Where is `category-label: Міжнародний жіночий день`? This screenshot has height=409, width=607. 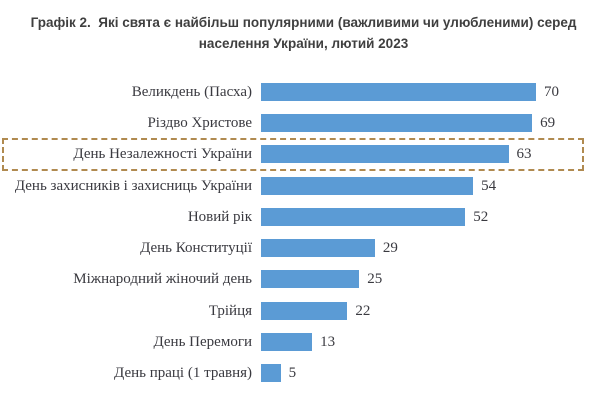
category-label: Міжнародний жіночий день is located at coordinates (162, 279).